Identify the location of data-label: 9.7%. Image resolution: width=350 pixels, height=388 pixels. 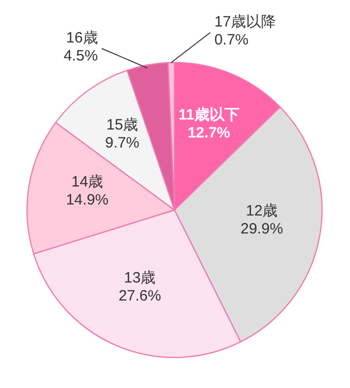
(122, 143).